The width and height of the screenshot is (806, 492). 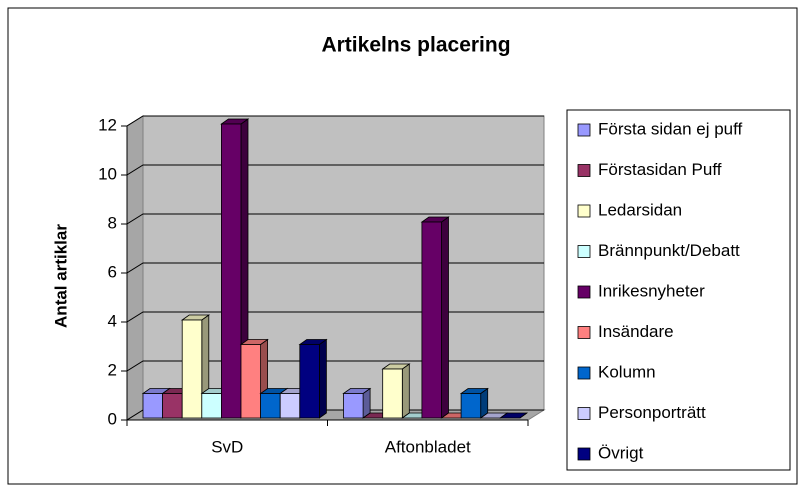 What do you see at coordinates (415, 45) in the screenshot?
I see `chart-title: Artikelns placering` at bounding box center [415, 45].